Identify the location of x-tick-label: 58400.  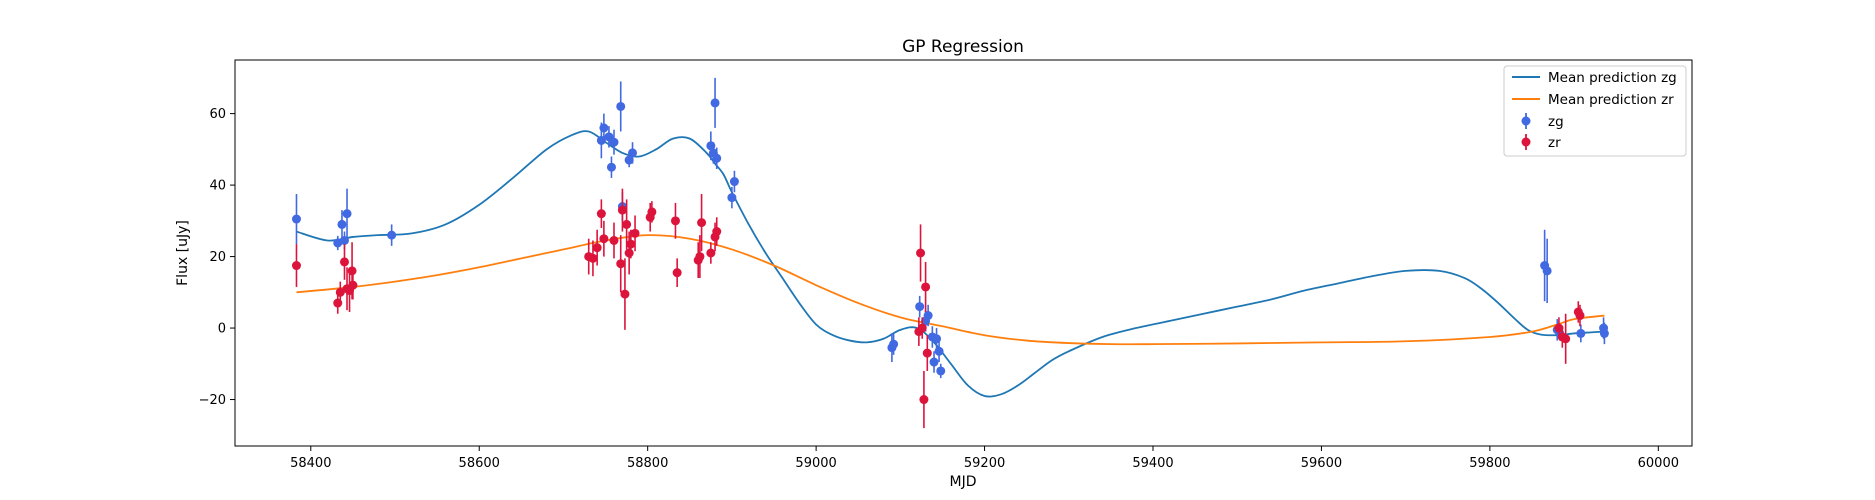
(310, 463).